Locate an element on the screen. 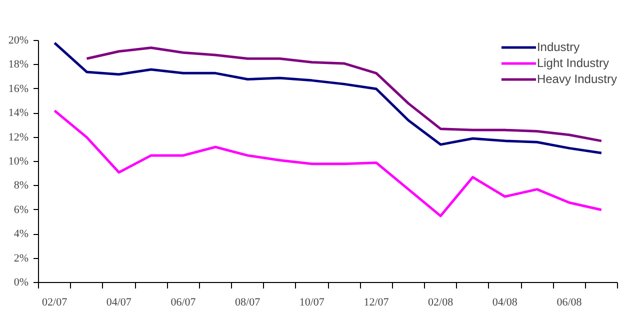 The height and width of the screenshot is (322, 643). x-tick-label: 02/07 is located at coordinates (55, 302).